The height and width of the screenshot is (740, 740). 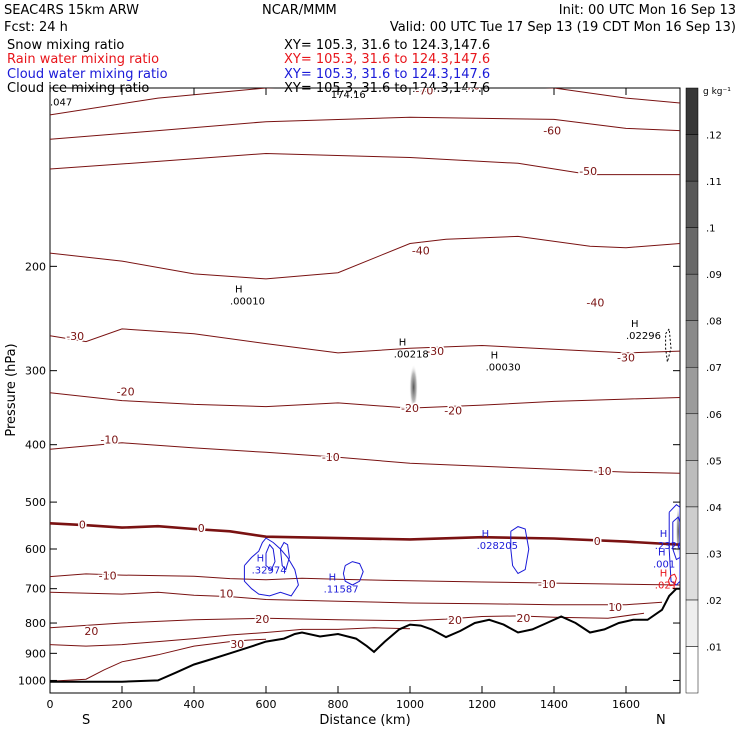 What do you see at coordinates (247, 302) in the screenshot?
I see `maximum-label-0: .00010` at bounding box center [247, 302].